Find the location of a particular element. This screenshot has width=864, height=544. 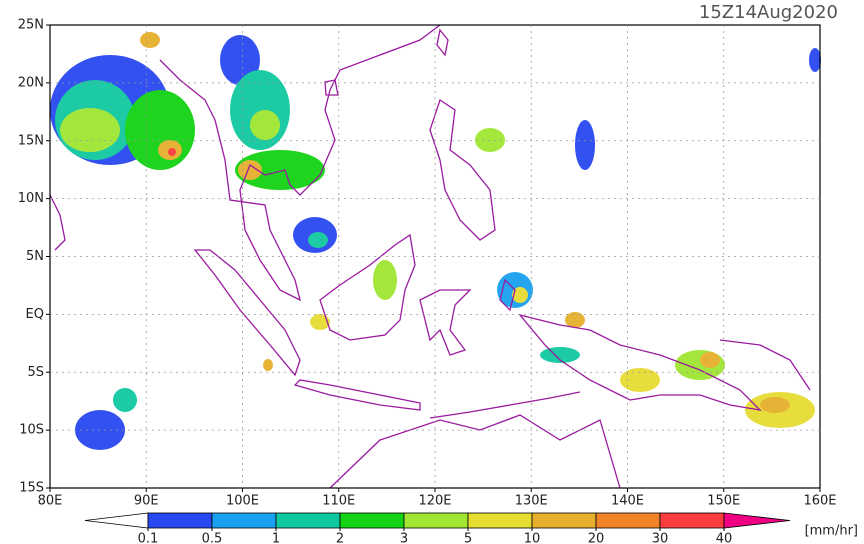

y-tick-label: 5S is located at coordinates (35, 372).